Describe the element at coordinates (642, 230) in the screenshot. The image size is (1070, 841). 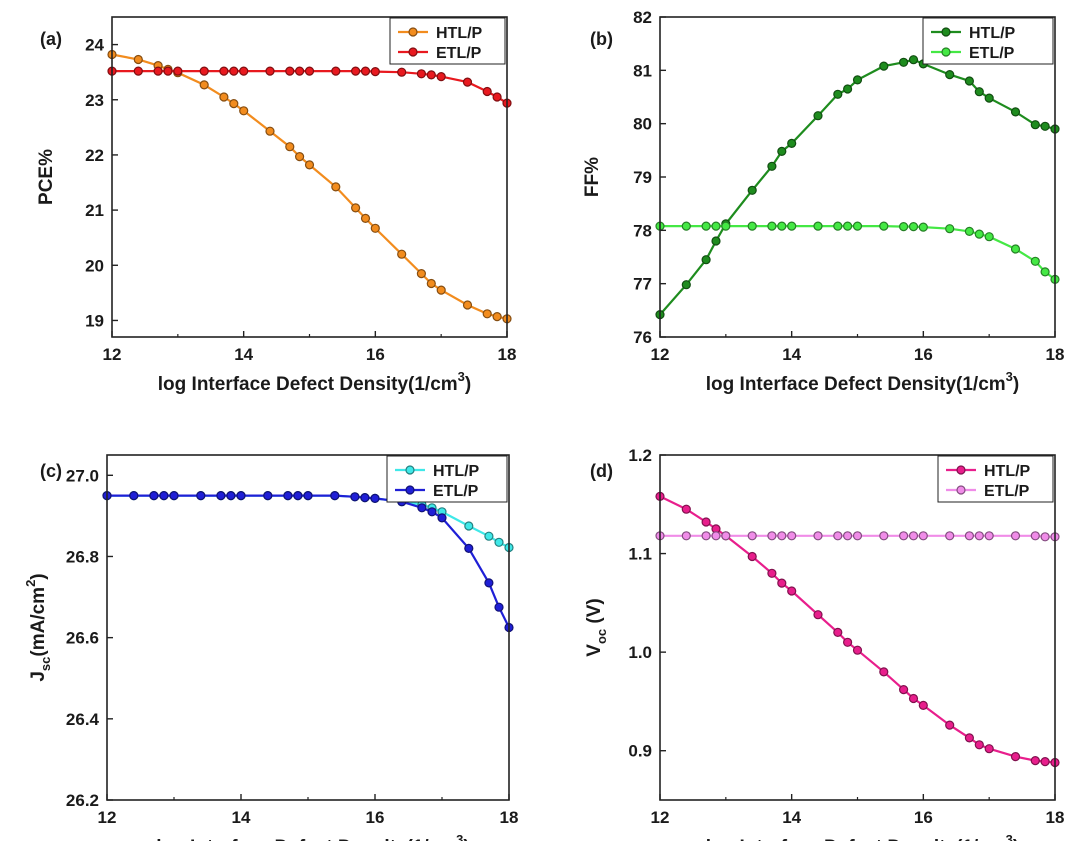
I see `y-tick-label: 78` at that location.